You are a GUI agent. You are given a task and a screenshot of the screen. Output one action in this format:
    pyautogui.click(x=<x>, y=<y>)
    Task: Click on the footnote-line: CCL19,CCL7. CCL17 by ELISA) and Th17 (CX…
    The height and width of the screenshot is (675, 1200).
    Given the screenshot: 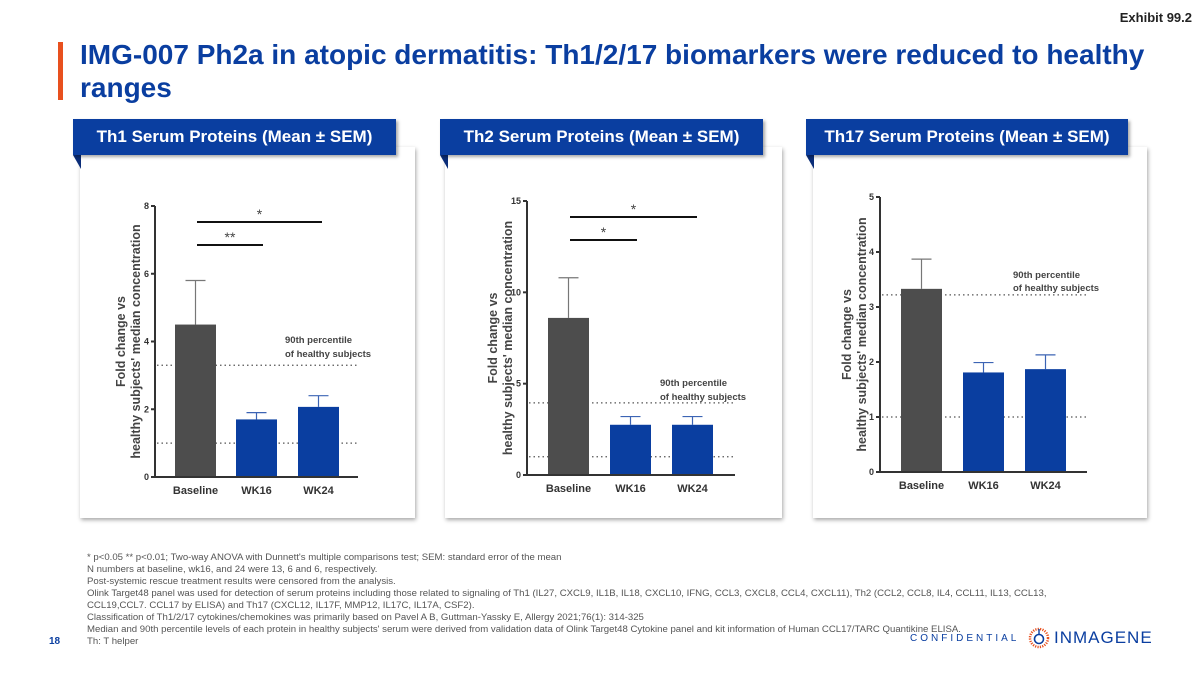 What is the action you would take?
    pyautogui.click(x=281, y=605)
    